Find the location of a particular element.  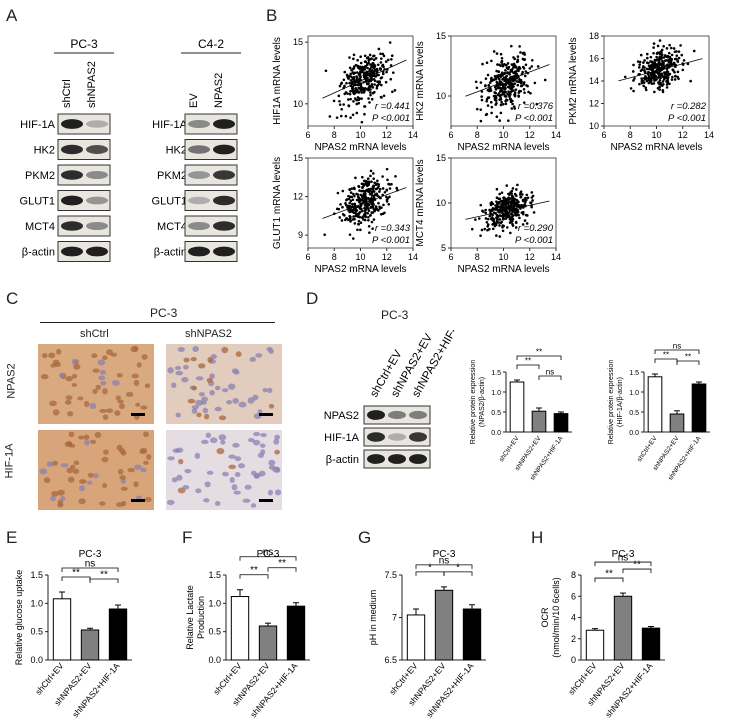

scatter-ylabel: GLUT1 mRNA levels is located at coordinates (277, 203).